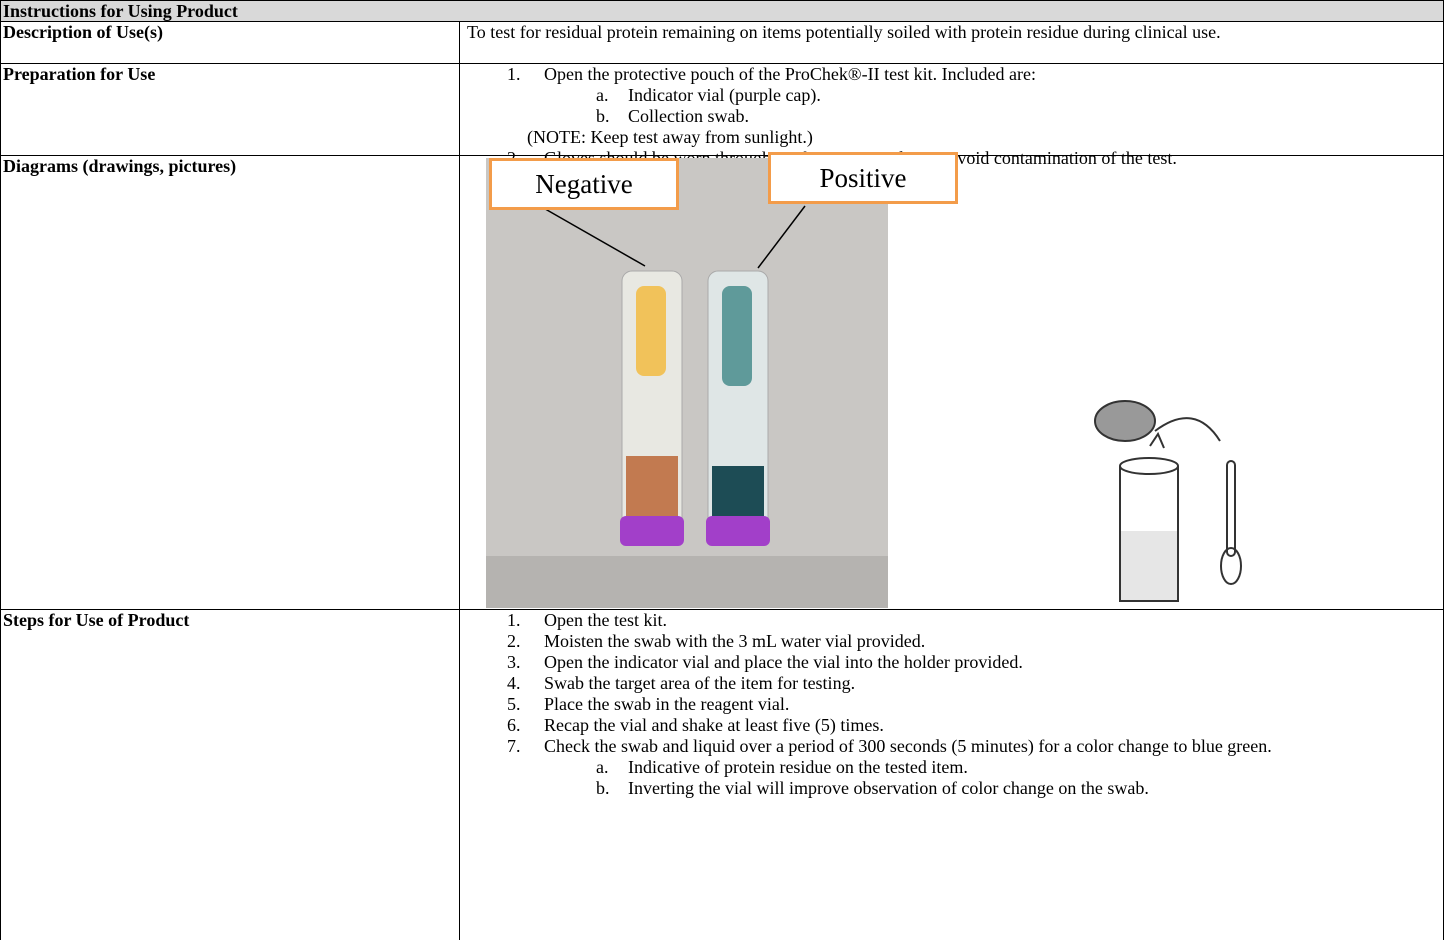  What do you see at coordinates (687, 383) in the screenshot?
I see `photo` at bounding box center [687, 383].